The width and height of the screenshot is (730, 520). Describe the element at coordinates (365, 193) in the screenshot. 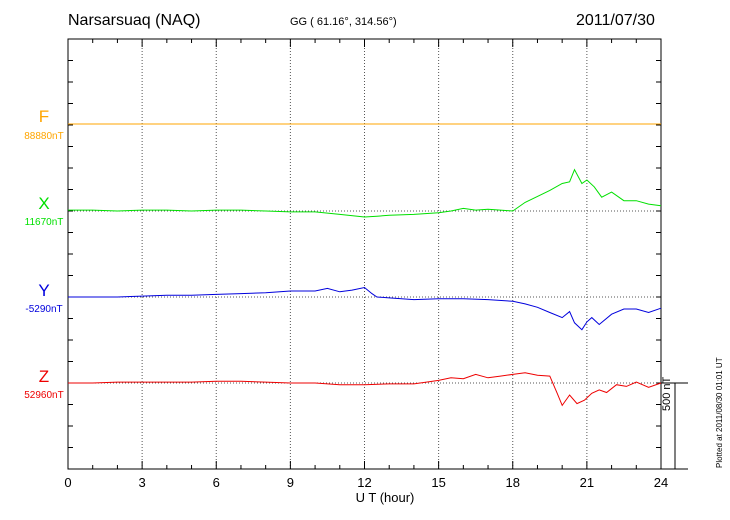

I see `series-line-x` at that location.